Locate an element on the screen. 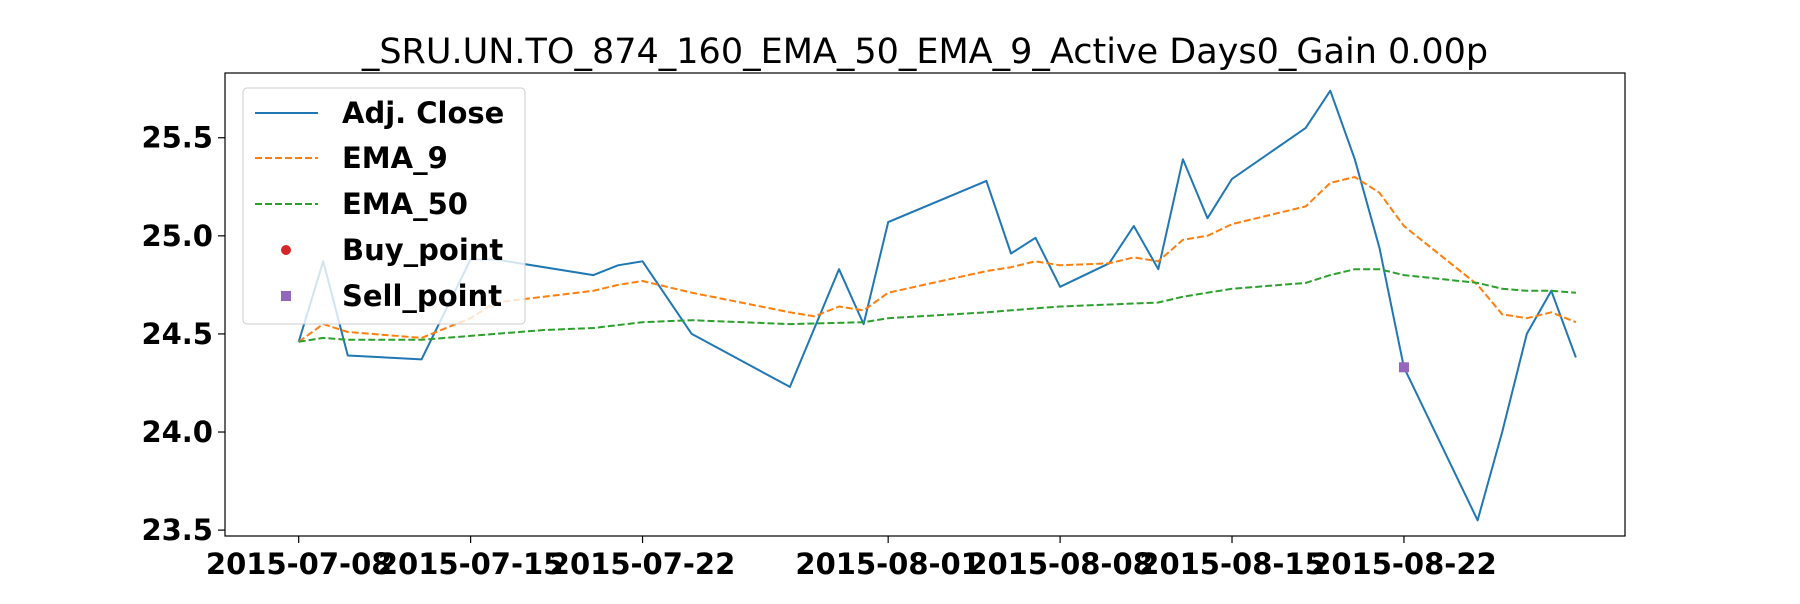 The height and width of the screenshot is (604, 1800). legend-swatch-buy-point is located at coordinates (286, 250).